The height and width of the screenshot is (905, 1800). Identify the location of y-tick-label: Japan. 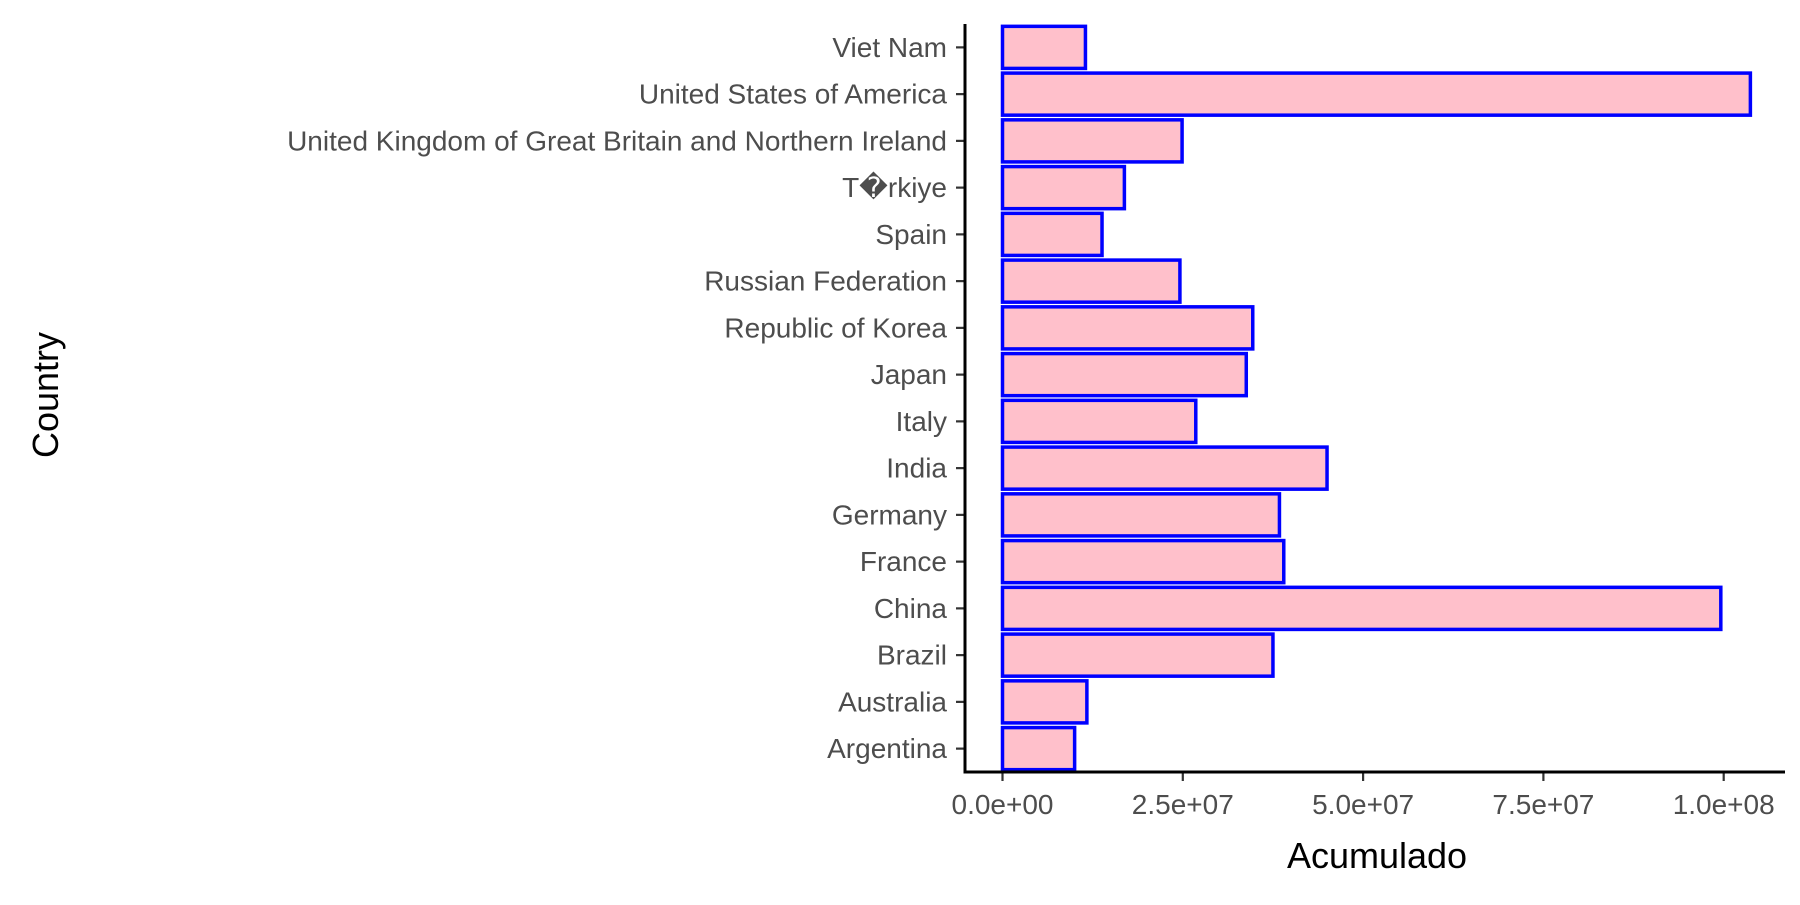
(909, 374).